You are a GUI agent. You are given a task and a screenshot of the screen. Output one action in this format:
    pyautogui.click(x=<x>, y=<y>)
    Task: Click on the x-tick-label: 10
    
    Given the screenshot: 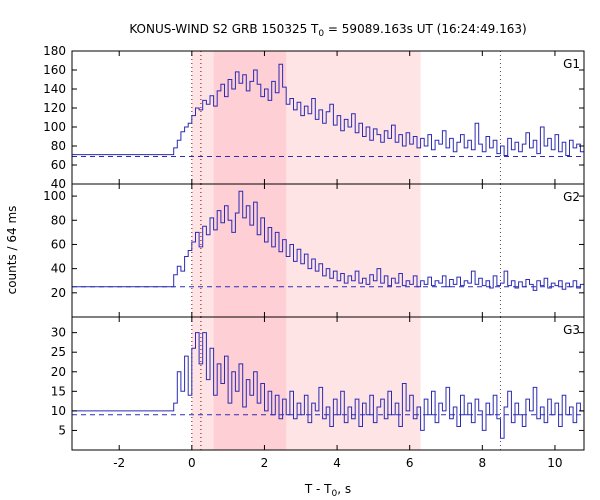 What is the action you would take?
    pyautogui.click(x=554, y=463)
    